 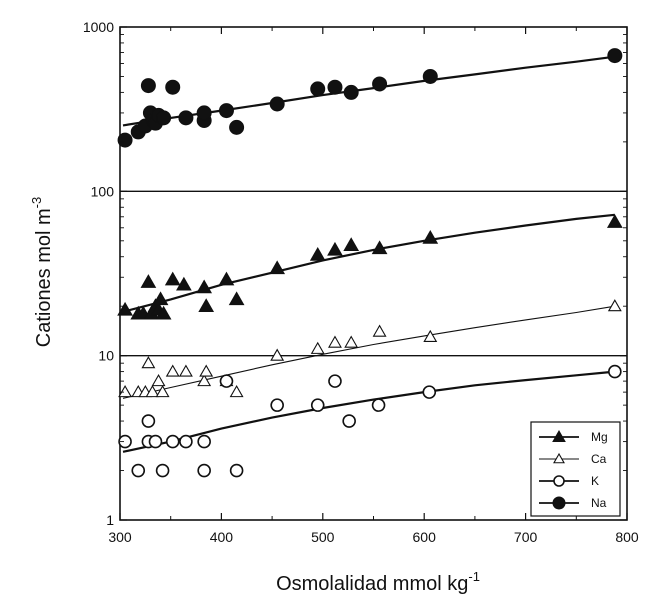 I want to click on x-tick-label: 600, so click(x=425, y=537).